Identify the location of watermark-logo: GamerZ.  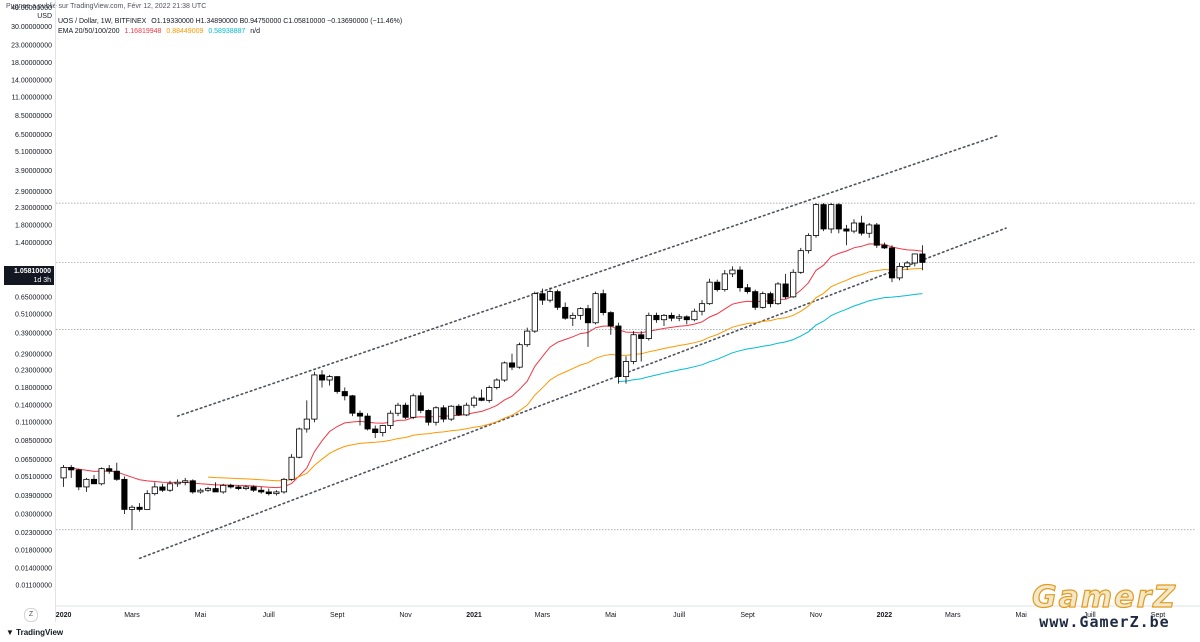
(1104, 597).